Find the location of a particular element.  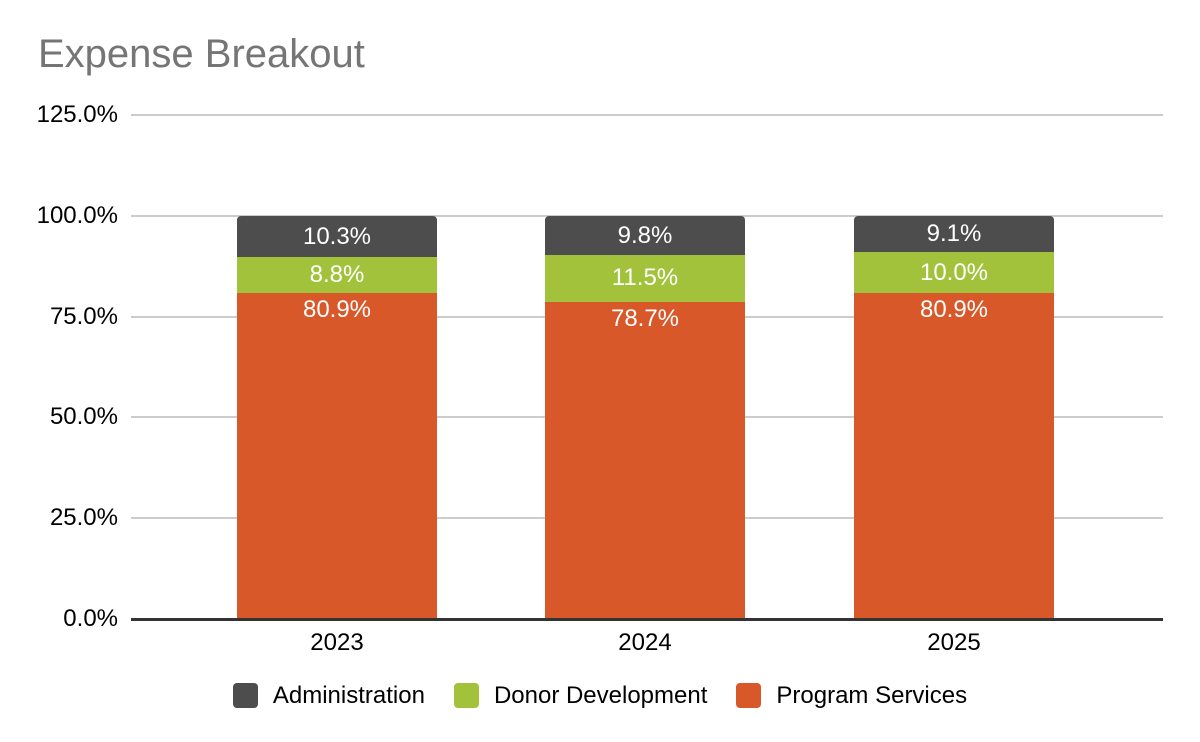

legend-label: Donor Development is located at coordinates (600, 695).